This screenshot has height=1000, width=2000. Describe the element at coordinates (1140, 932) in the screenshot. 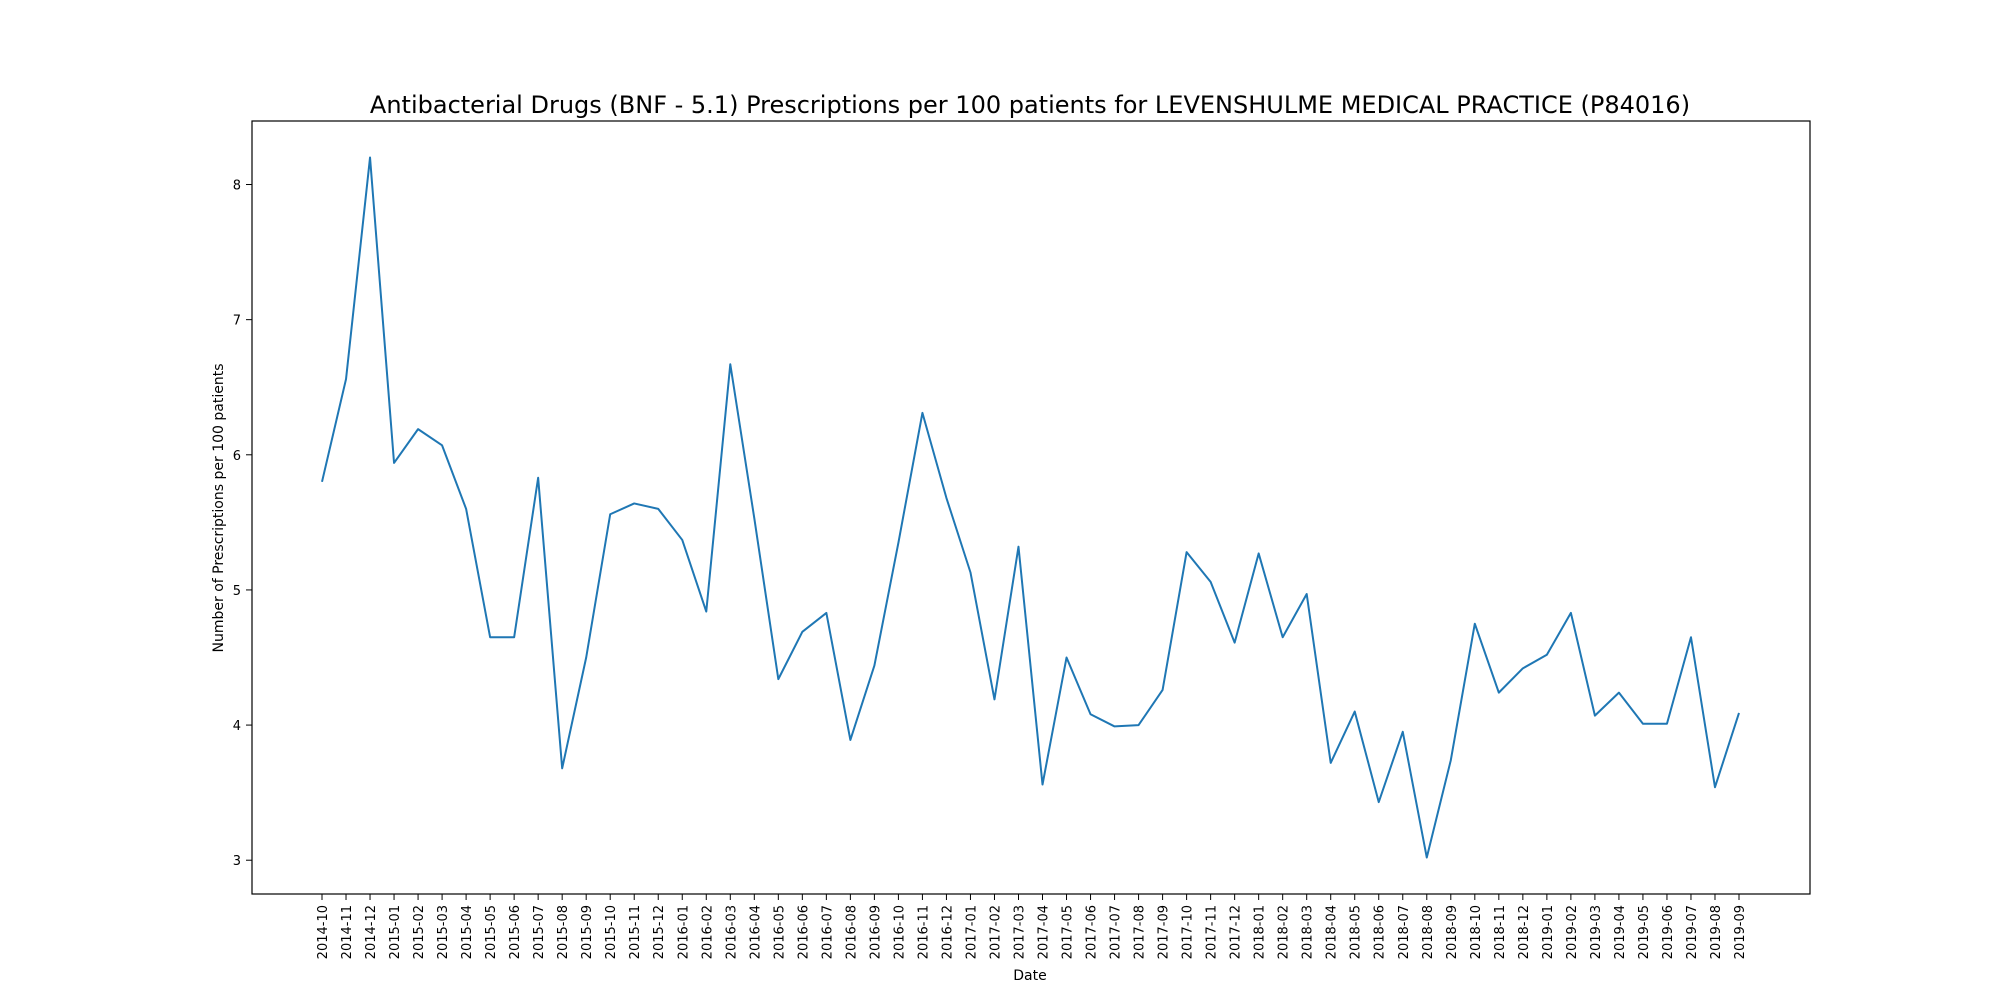

I see `x-tick-label: 2017-08` at that location.